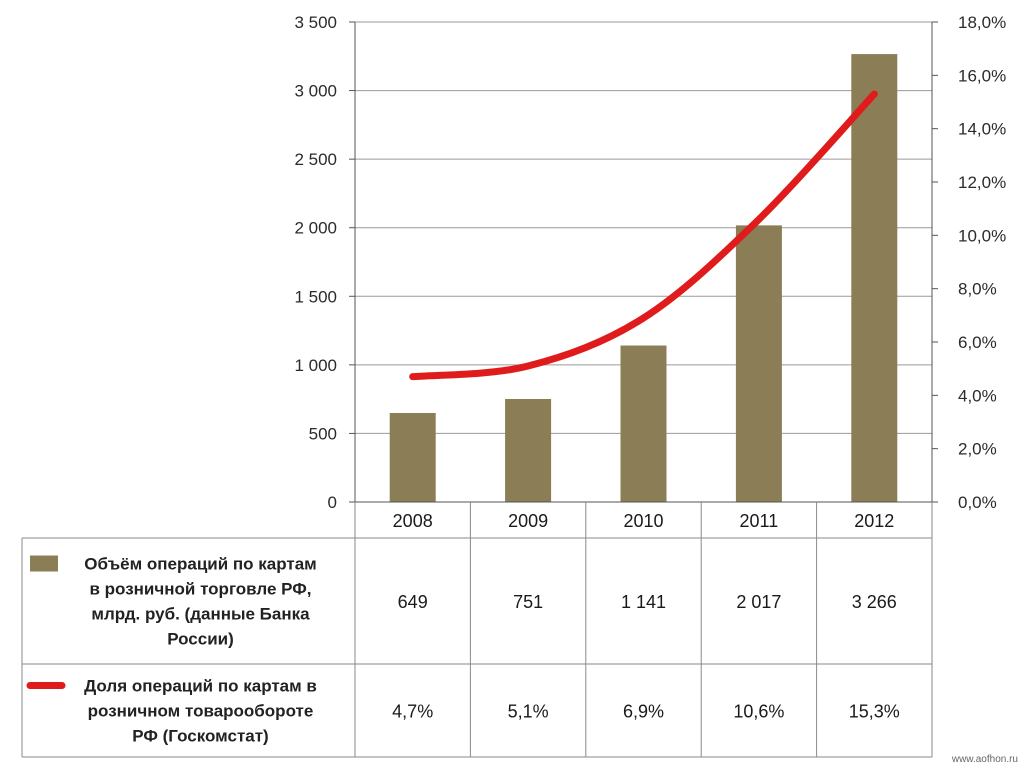 The image size is (1024, 767). I want to click on legend-swatch-bar, so click(44, 563).